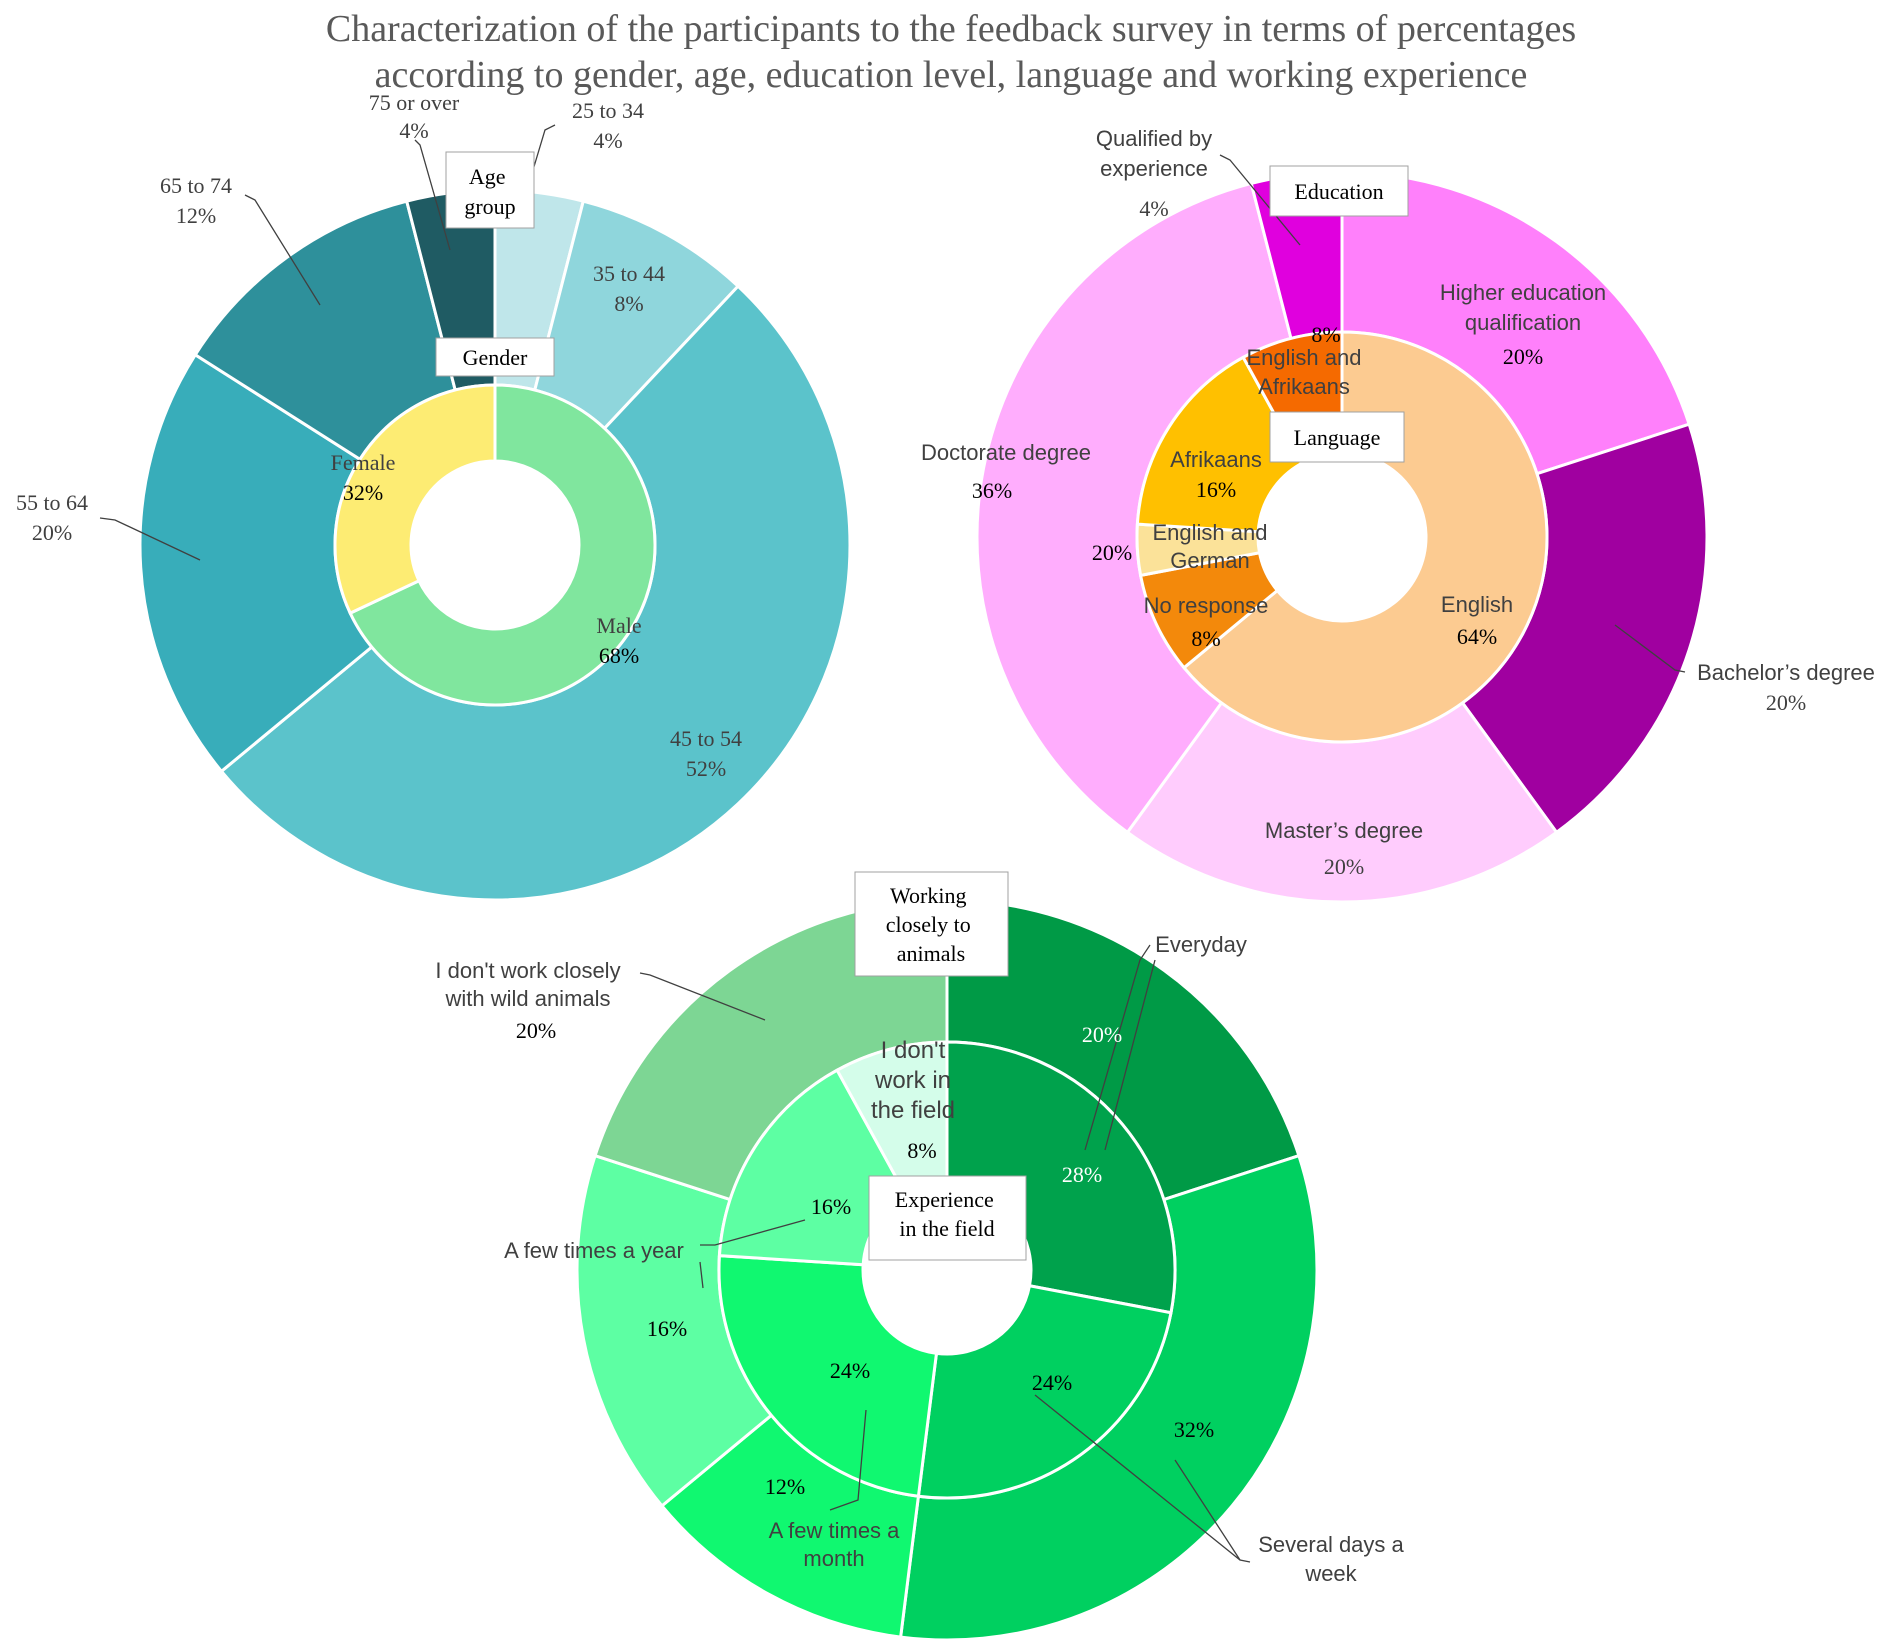 This screenshot has height=1647, width=1902. Describe the element at coordinates (608, 110) in the screenshot. I see `label-25-34: 25 to 34` at that location.